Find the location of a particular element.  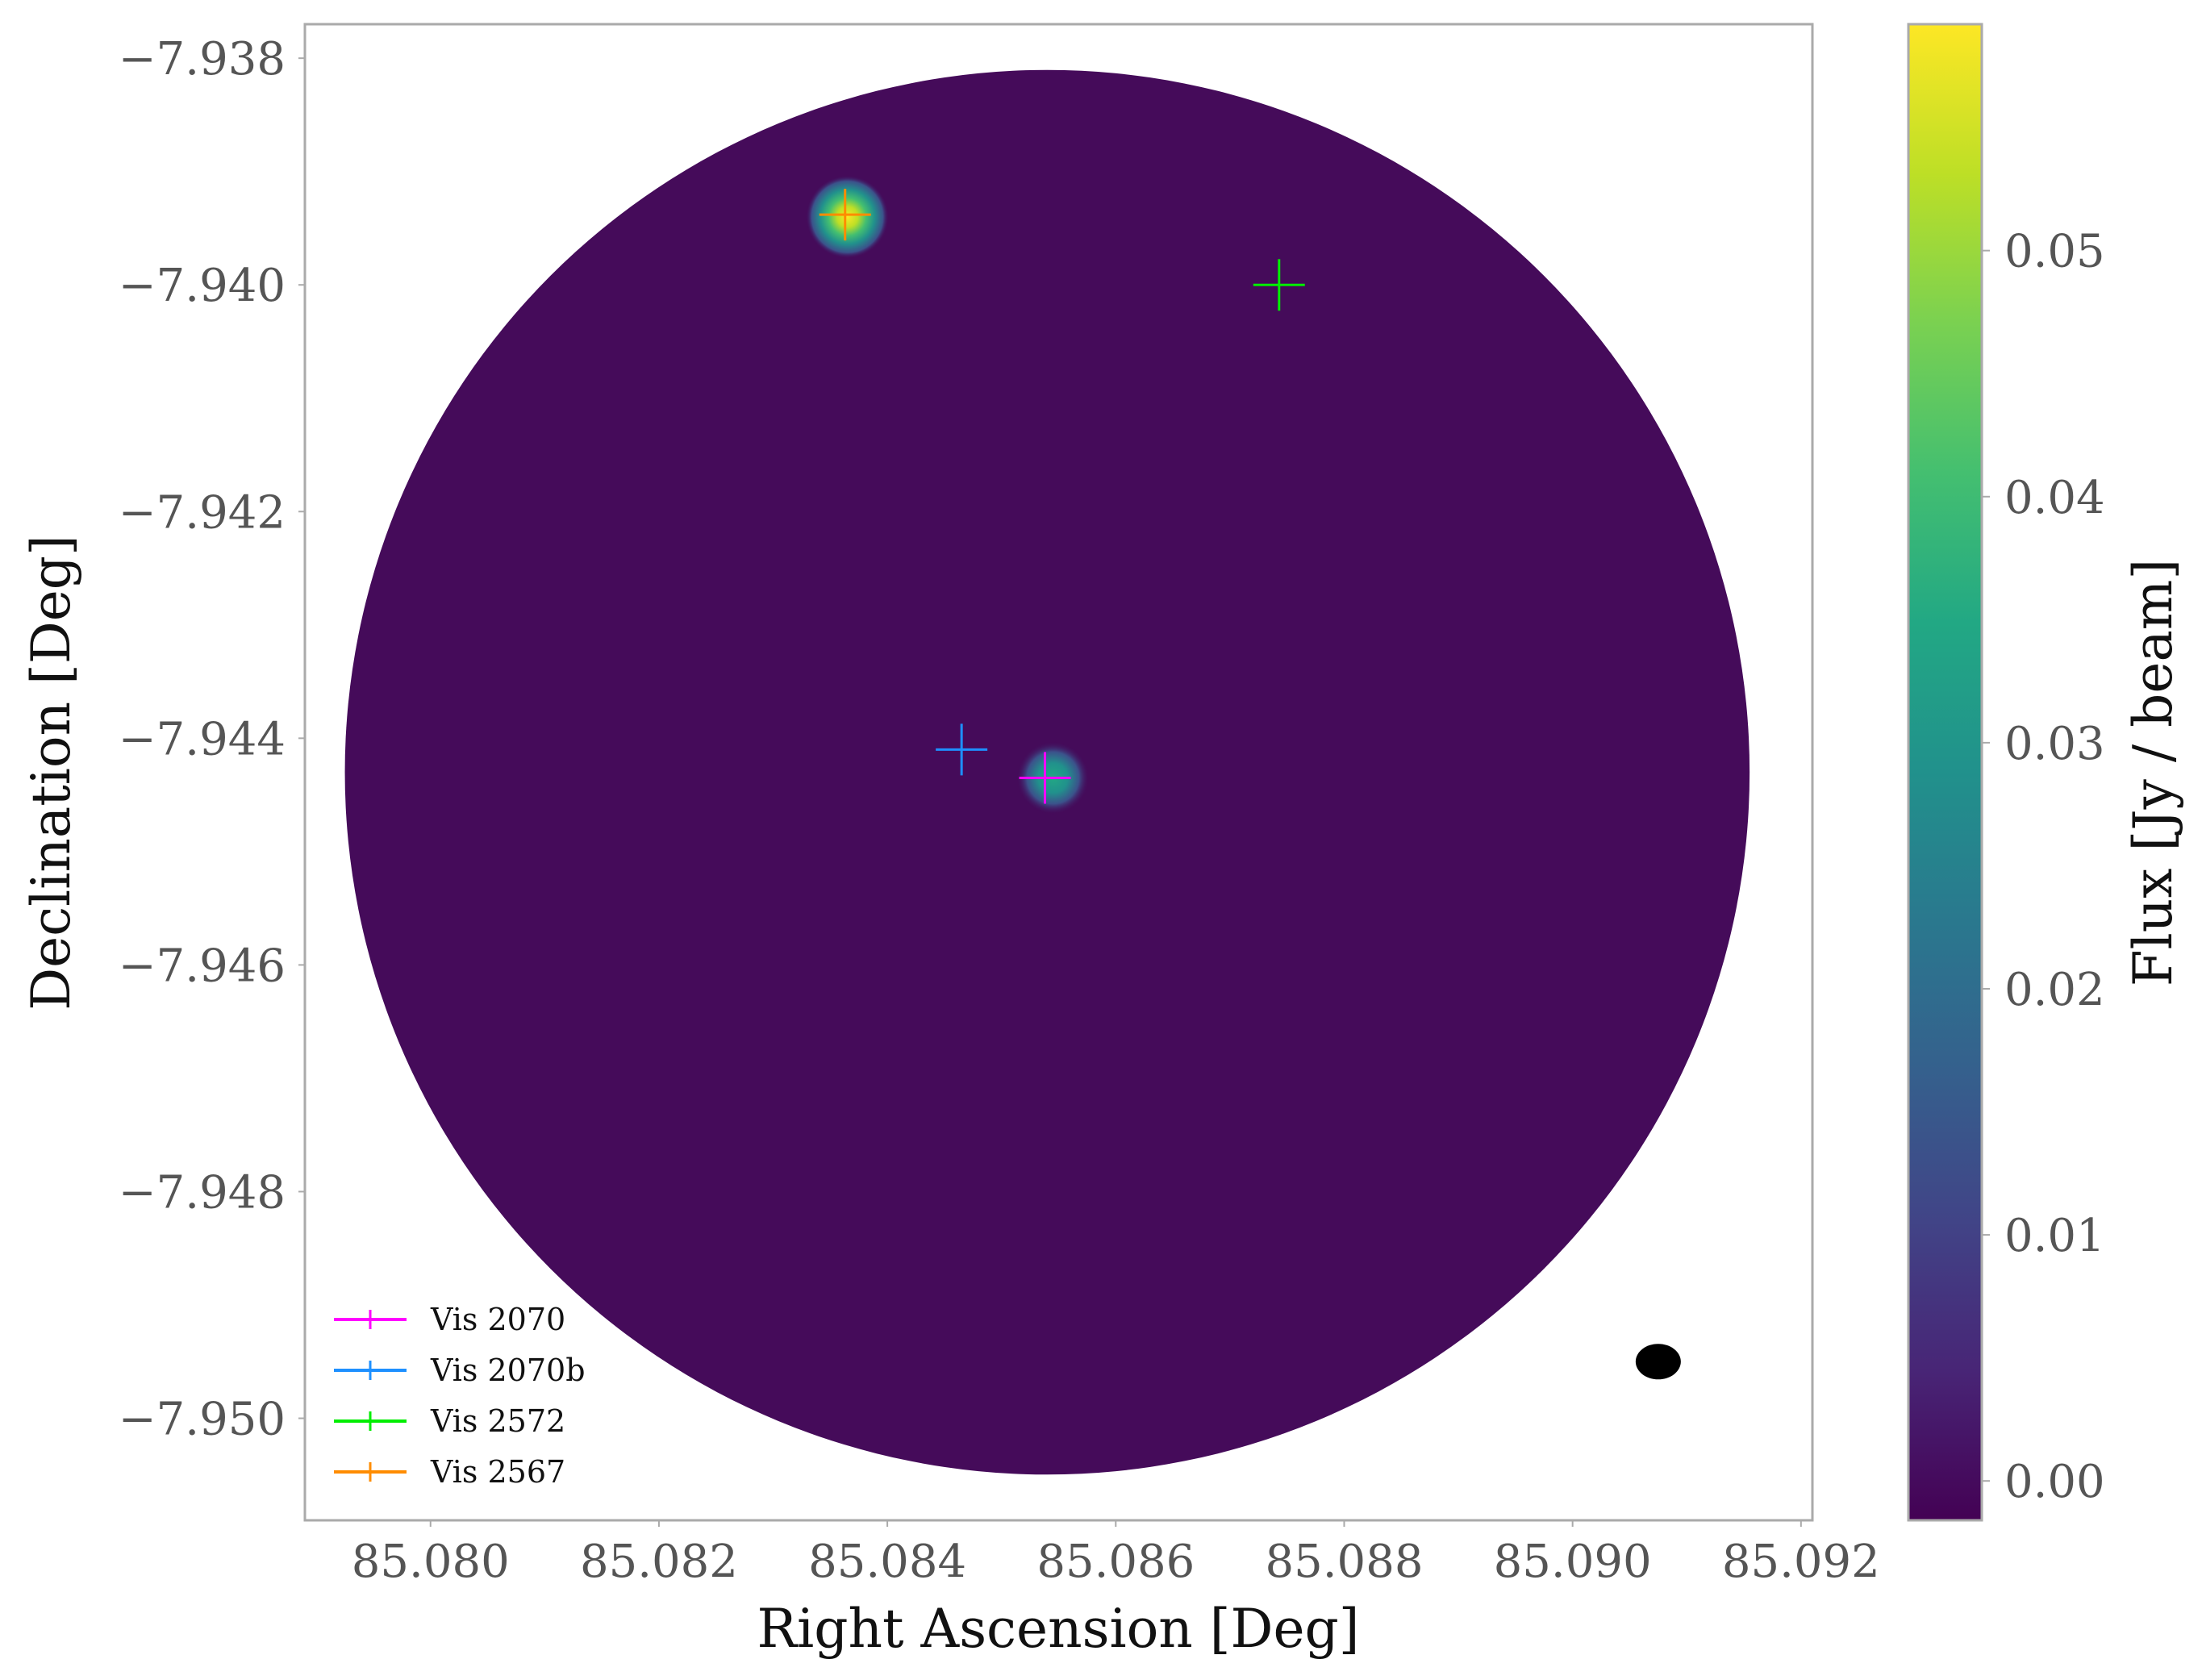

y-axis-label: Declination [Deg] is located at coordinates (51, 773).